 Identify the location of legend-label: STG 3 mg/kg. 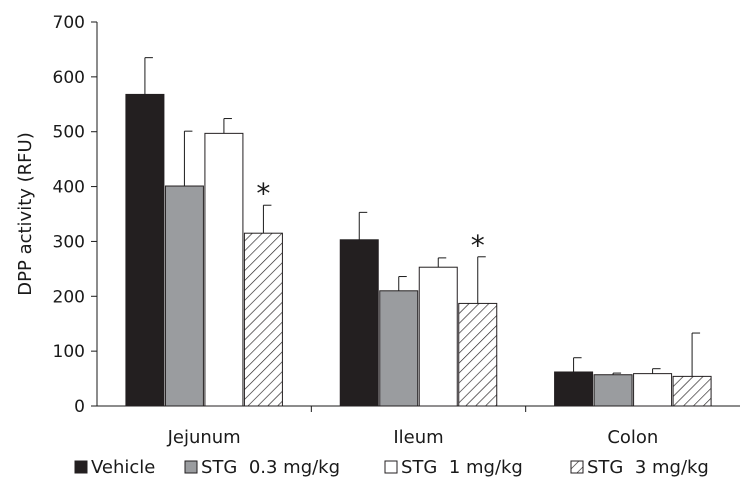
(648, 467).